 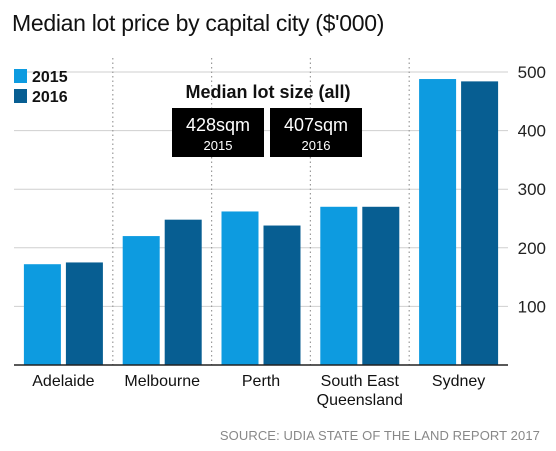 What do you see at coordinates (532, 72) in the screenshot?
I see `y-tick-label: 500` at bounding box center [532, 72].